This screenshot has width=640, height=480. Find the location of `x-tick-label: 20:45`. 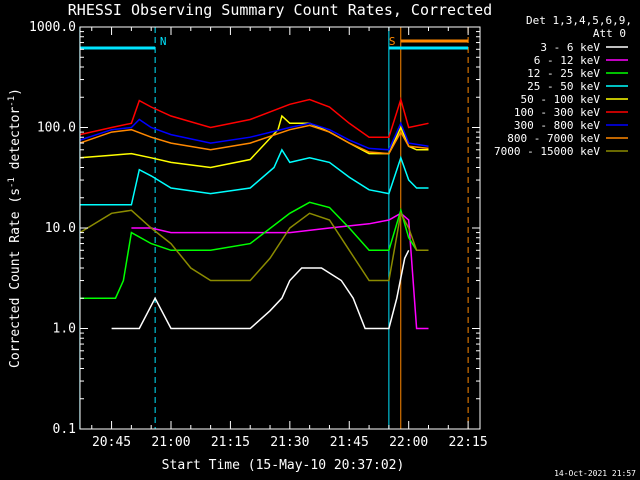

x-tick-label: 20:45 is located at coordinates (111, 442).